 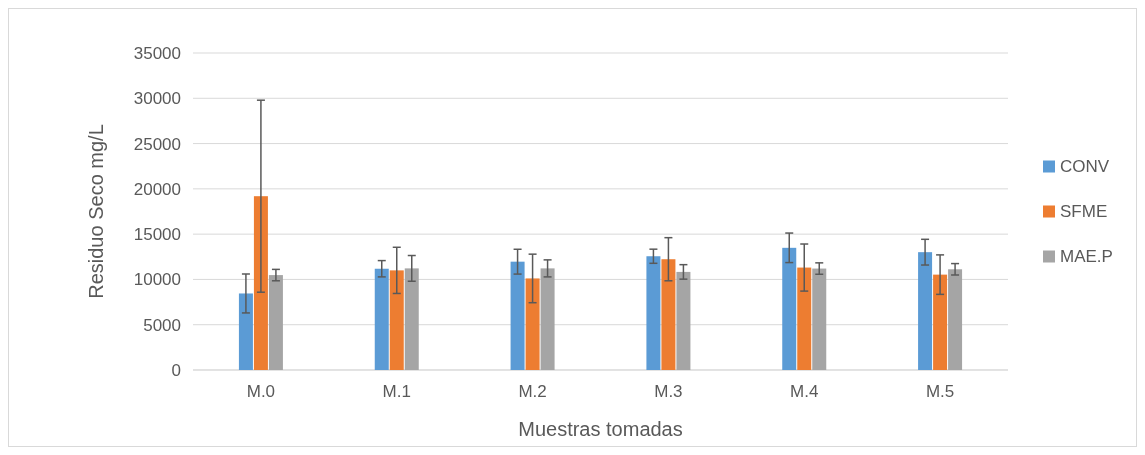 I want to click on y-tick-label: 30000, so click(x=157, y=99).